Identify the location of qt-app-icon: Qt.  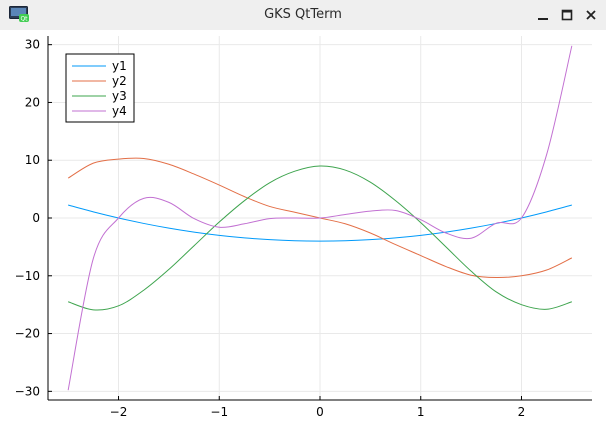
(19, 14).